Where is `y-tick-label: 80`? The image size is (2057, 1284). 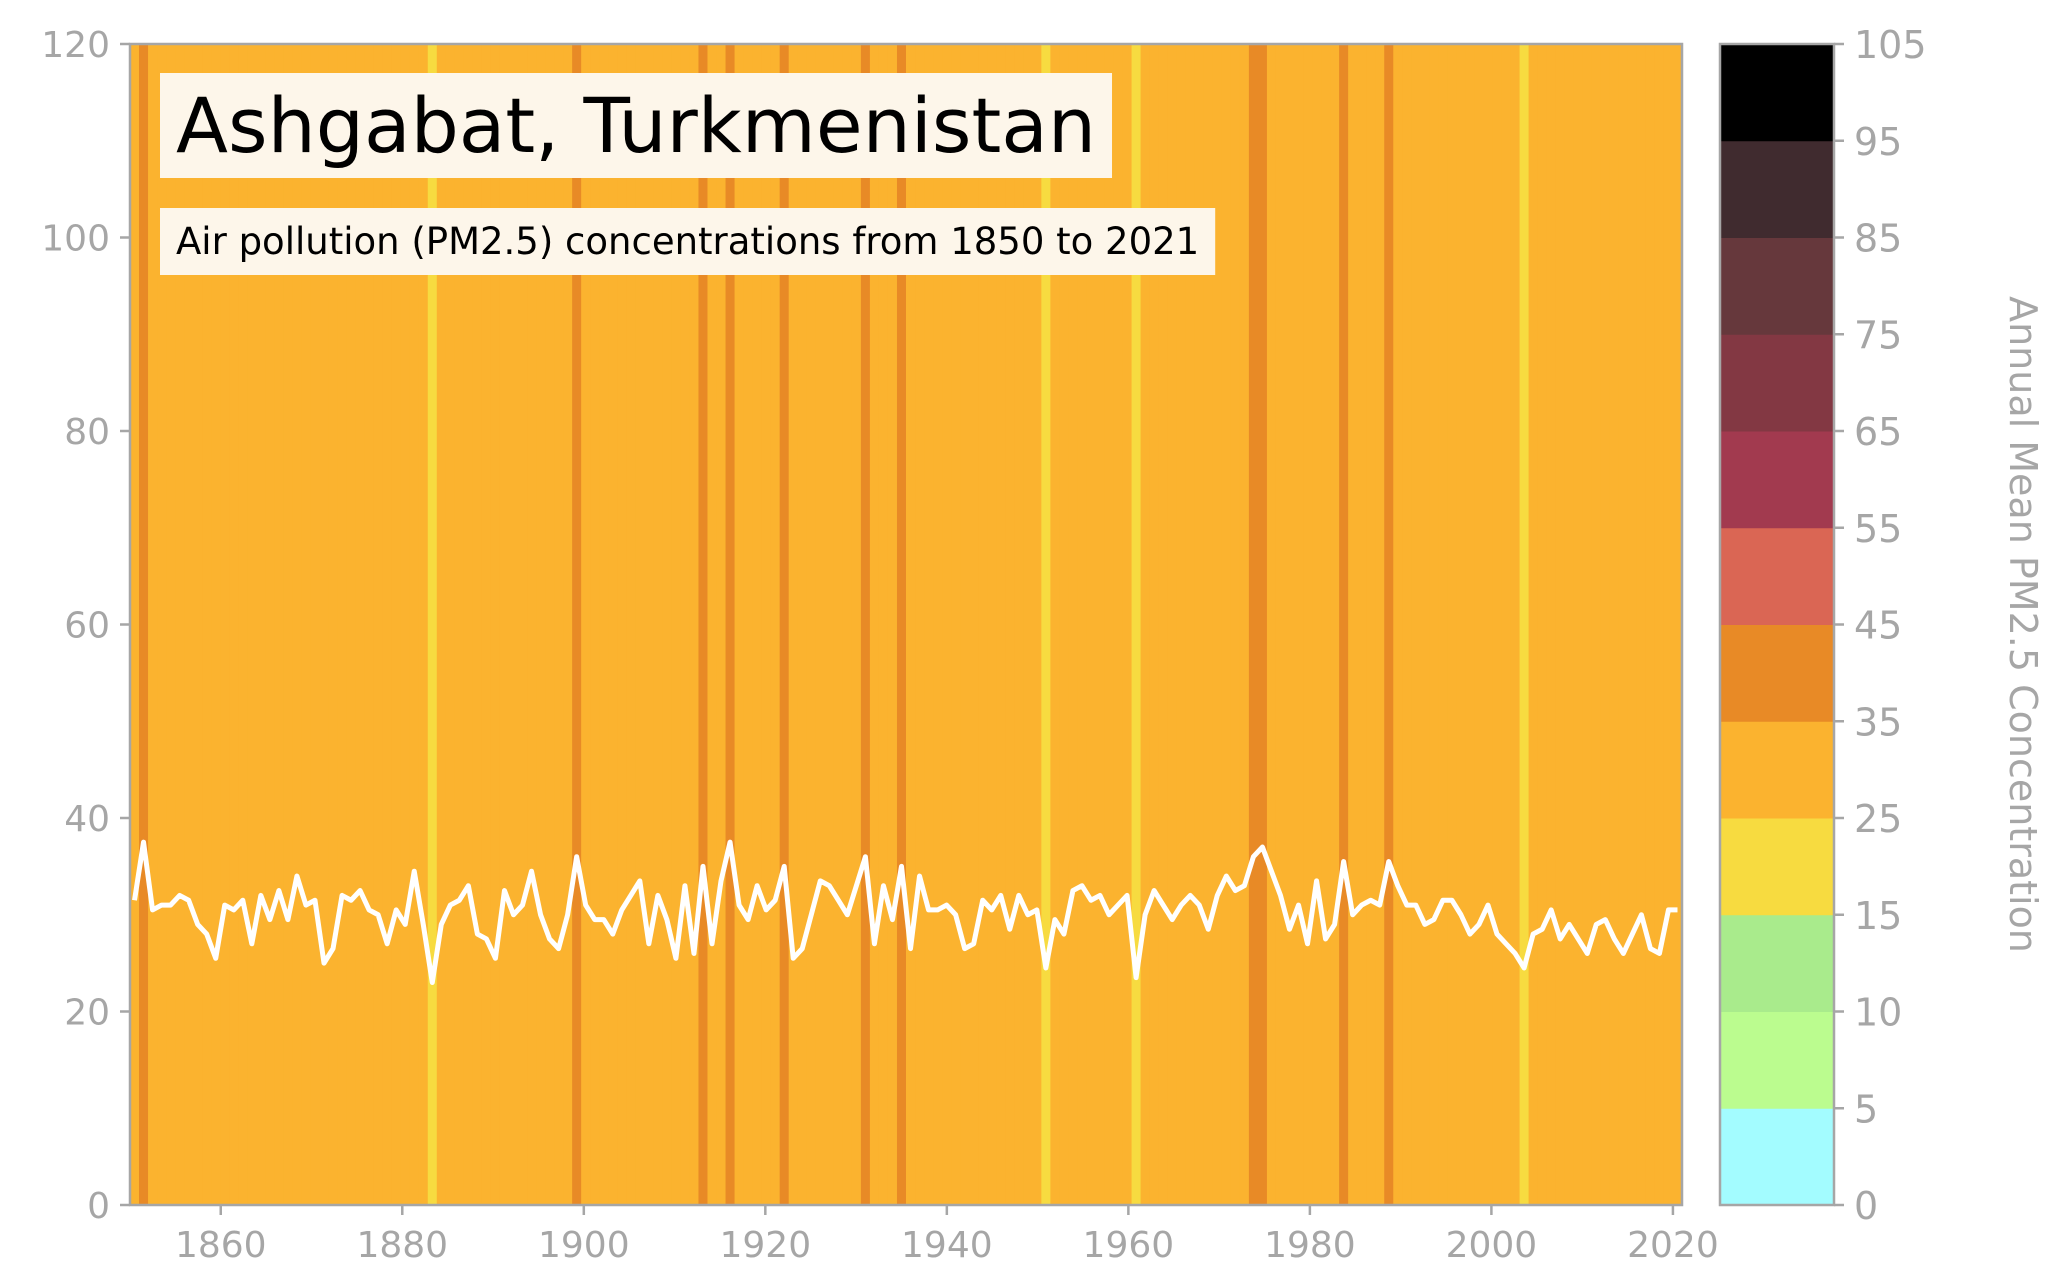 y-tick-label: 80 is located at coordinates (87, 432).